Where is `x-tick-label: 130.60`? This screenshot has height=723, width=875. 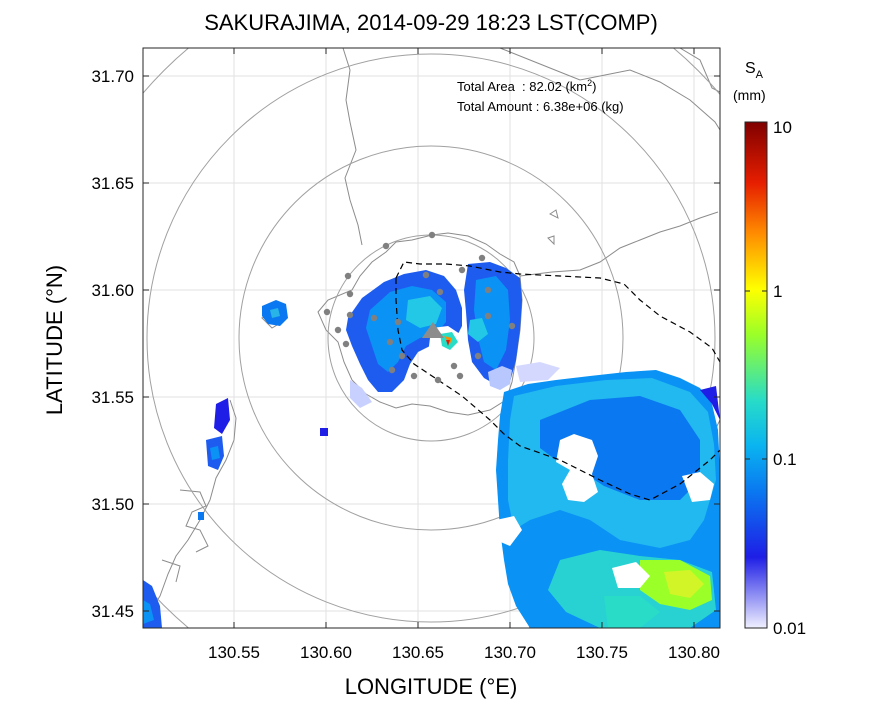
x-tick-label: 130.60 is located at coordinates (326, 652).